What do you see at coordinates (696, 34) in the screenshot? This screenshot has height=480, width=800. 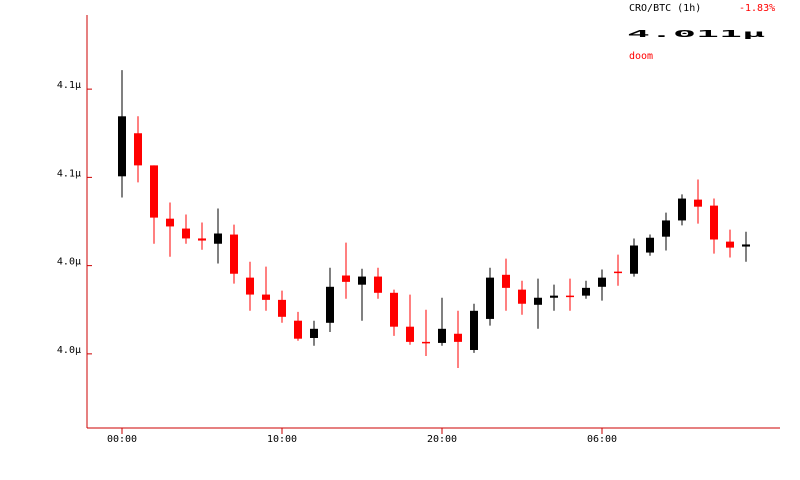 I see `current-price: 4.011µ` at bounding box center [696, 34].